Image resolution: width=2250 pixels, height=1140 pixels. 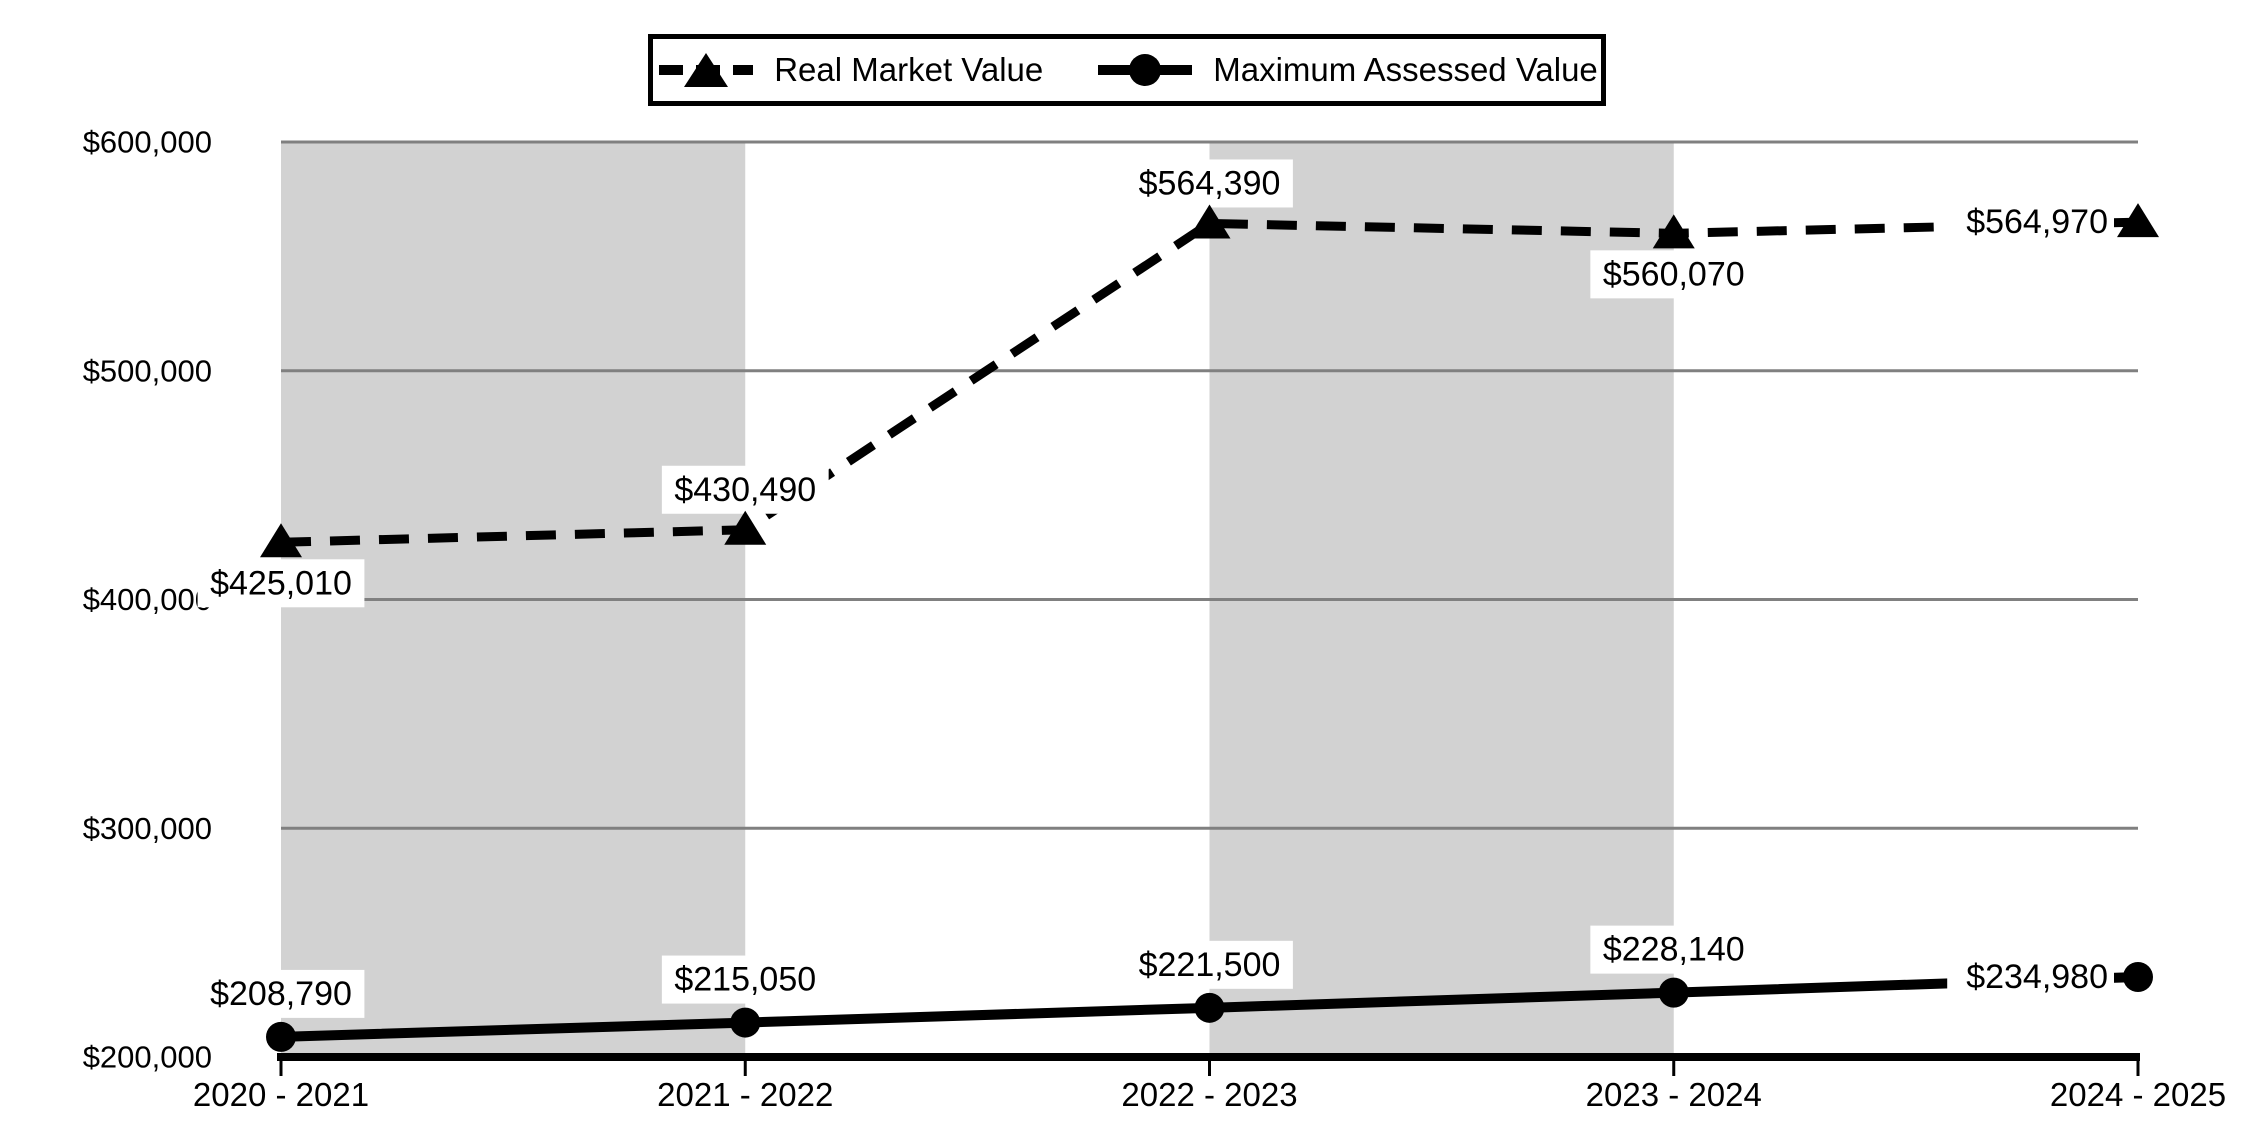 What do you see at coordinates (745, 1094) in the screenshot?
I see `x-axis-tick-label: 2021 - 2022` at bounding box center [745, 1094].